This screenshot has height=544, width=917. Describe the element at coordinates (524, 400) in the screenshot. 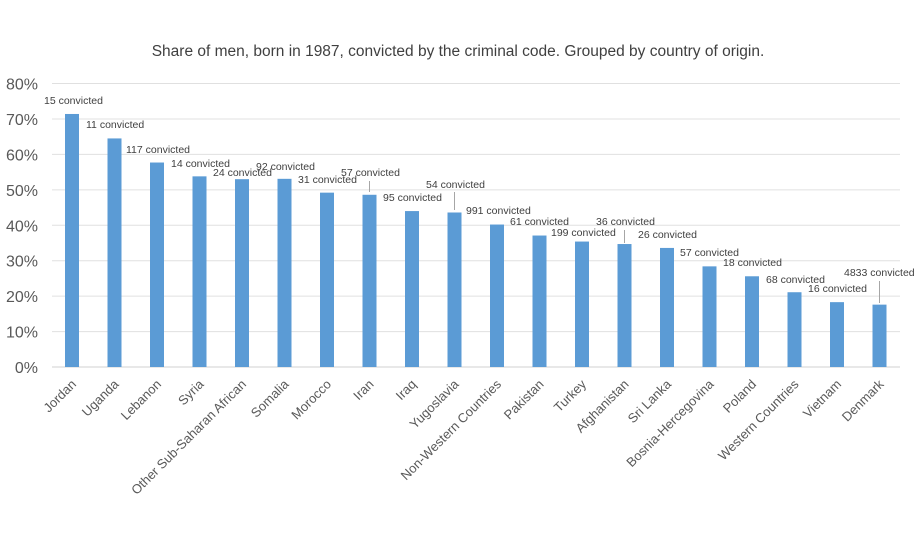

I see `x-tick-label: Pakistan` at that location.